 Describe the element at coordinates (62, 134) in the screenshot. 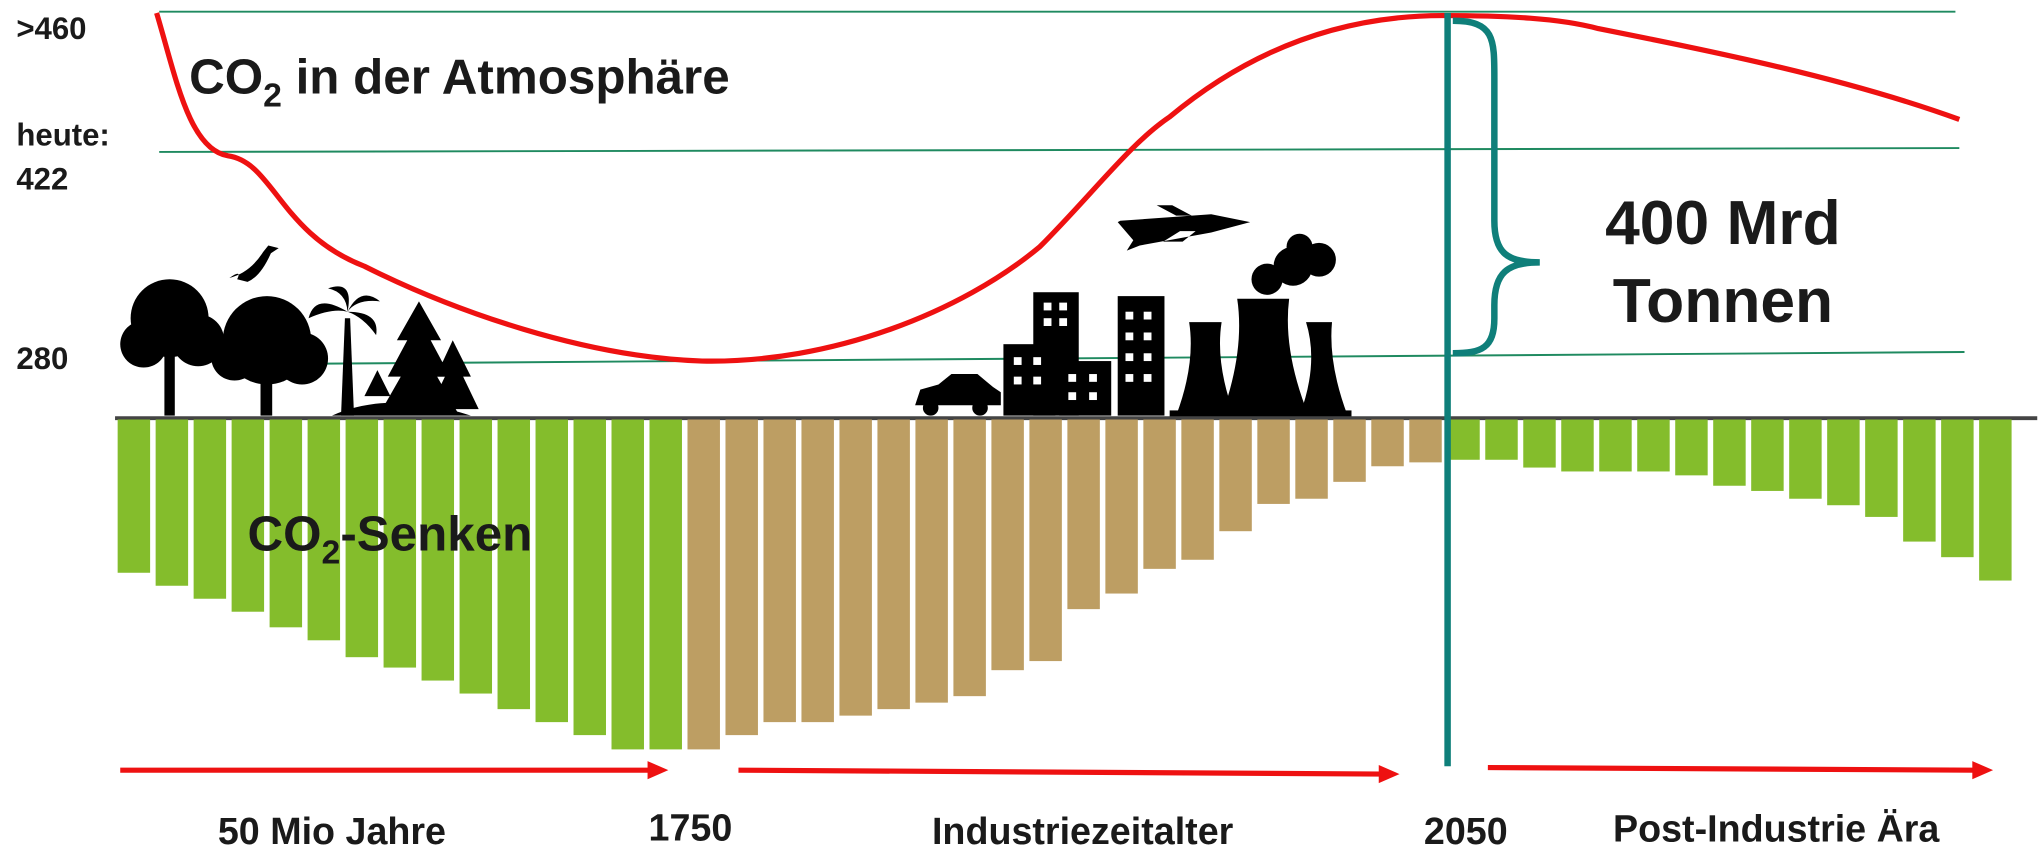

I see `axis-label: heute:` at that location.